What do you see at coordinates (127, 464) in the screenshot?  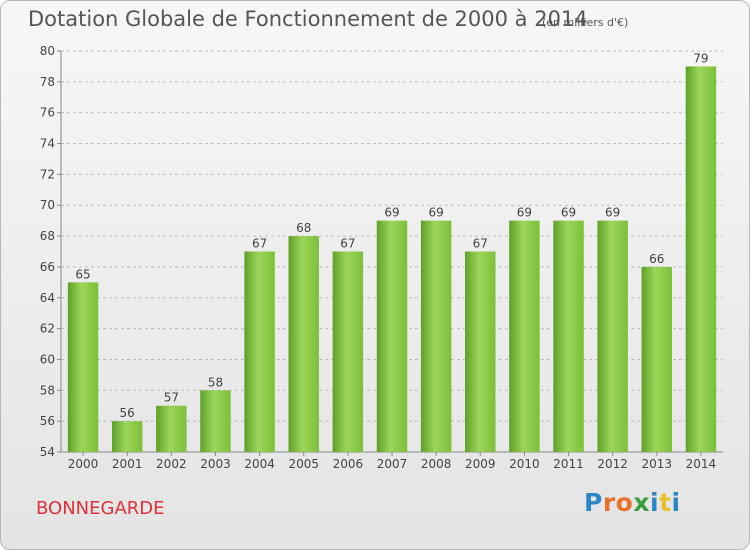 I see `x-tick-label: 2001` at bounding box center [127, 464].